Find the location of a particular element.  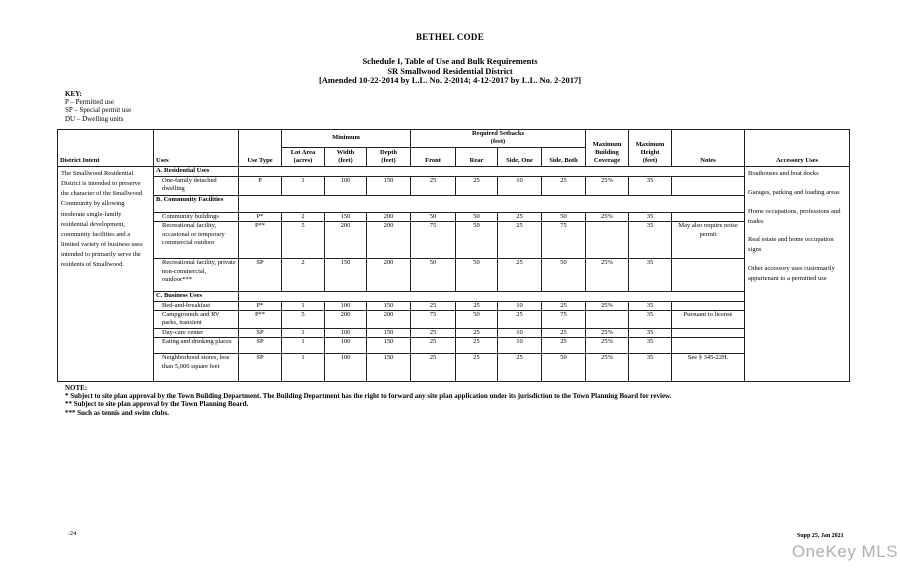

cell-side-both: 50 is located at coordinates (563, 275).